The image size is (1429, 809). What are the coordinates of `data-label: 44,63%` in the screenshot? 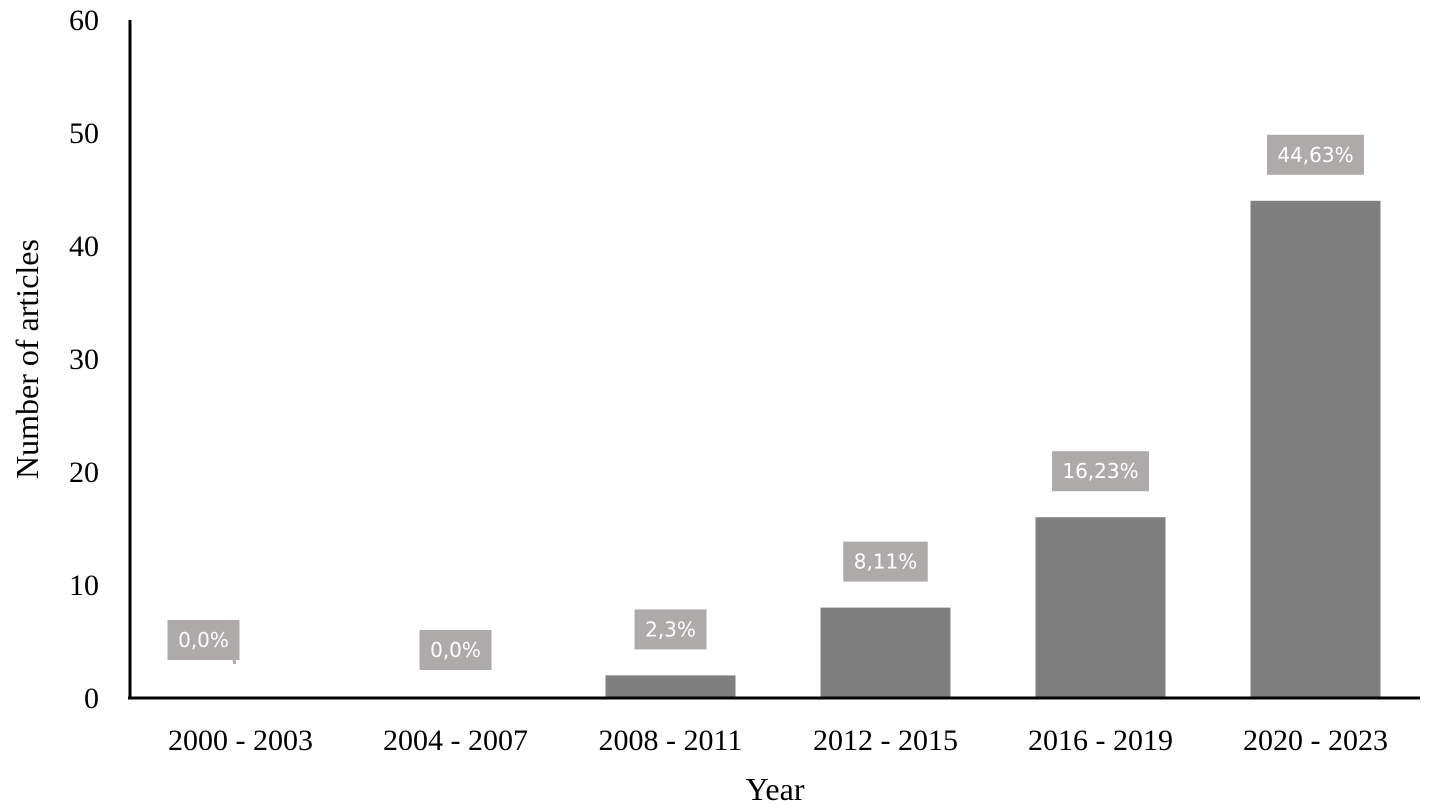 It's located at (1315, 154).